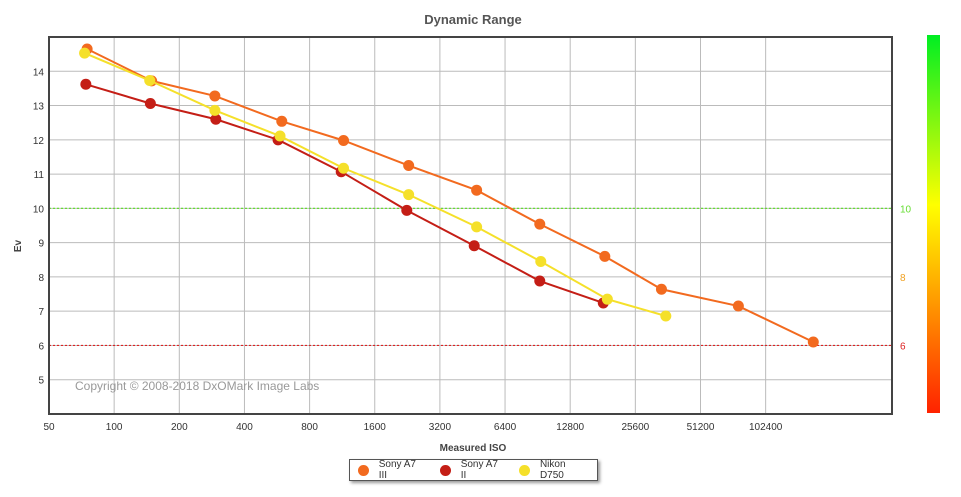 This screenshot has height=497, width=961. What do you see at coordinates (197, 386) in the screenshot?
I see `copyright-text: Copyright © 2008-2018 DxOMark Image Labs` at bounding box center [197, 386].